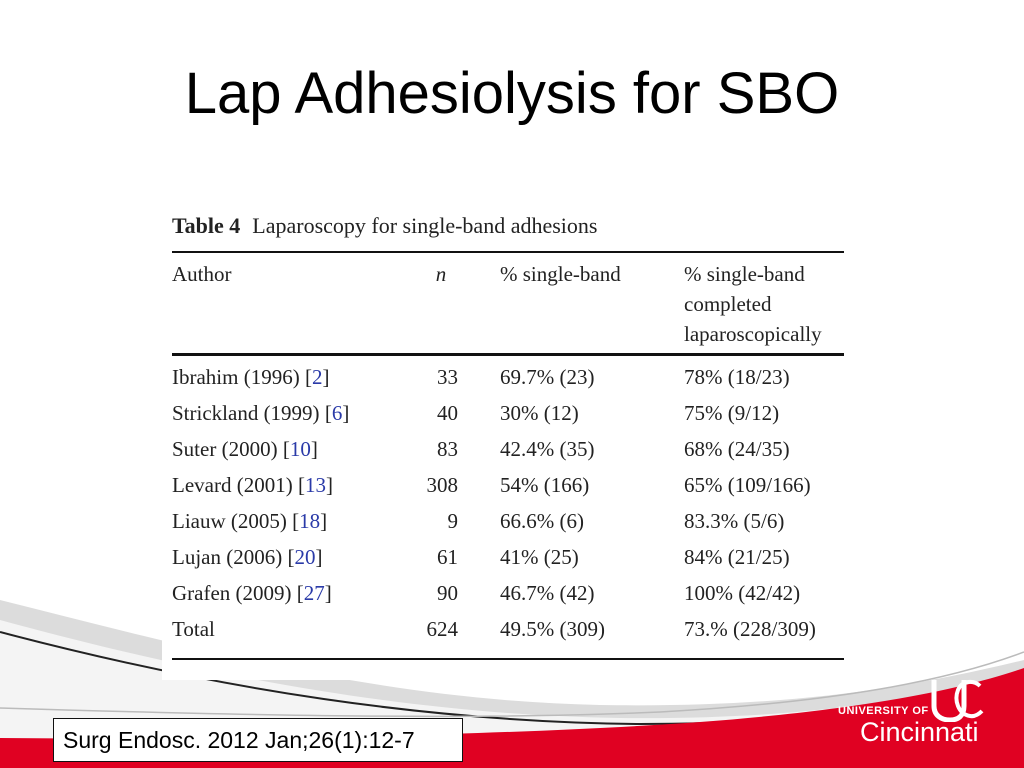  Describe the element at coordinates (317, 377) in the screenshot. I see `reference-link: 2` at that location.